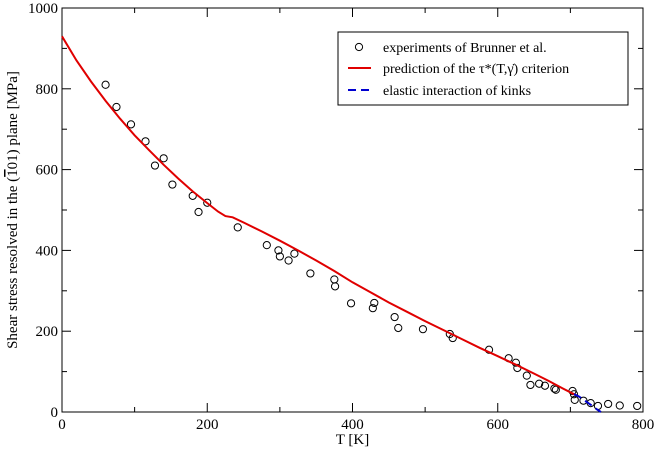  What do you see at coordinates (43, 9) in the screenshot?
I see `y-tick-label: 1000` at bounding box center [43, 9].